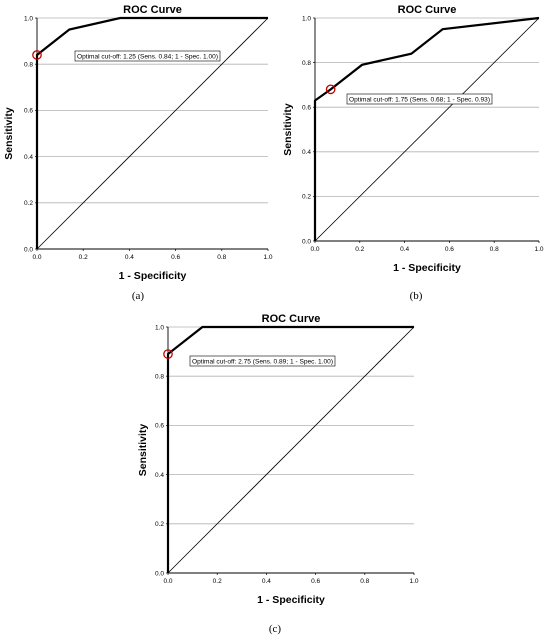  I want to click on panel-caption: (a), so click(138, 296).